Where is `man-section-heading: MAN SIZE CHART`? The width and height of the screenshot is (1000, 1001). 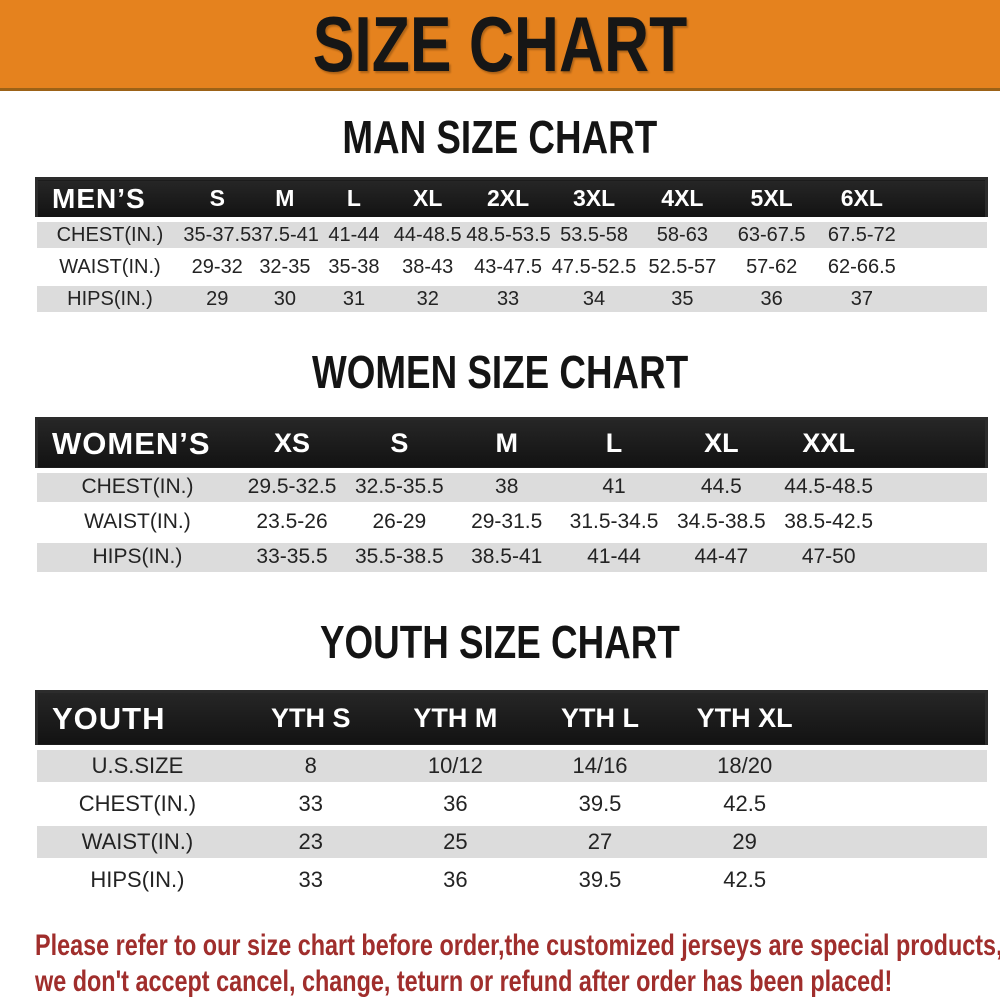 man-section-heading: MAN SIZE CHART is located at coordinates (500, 137).